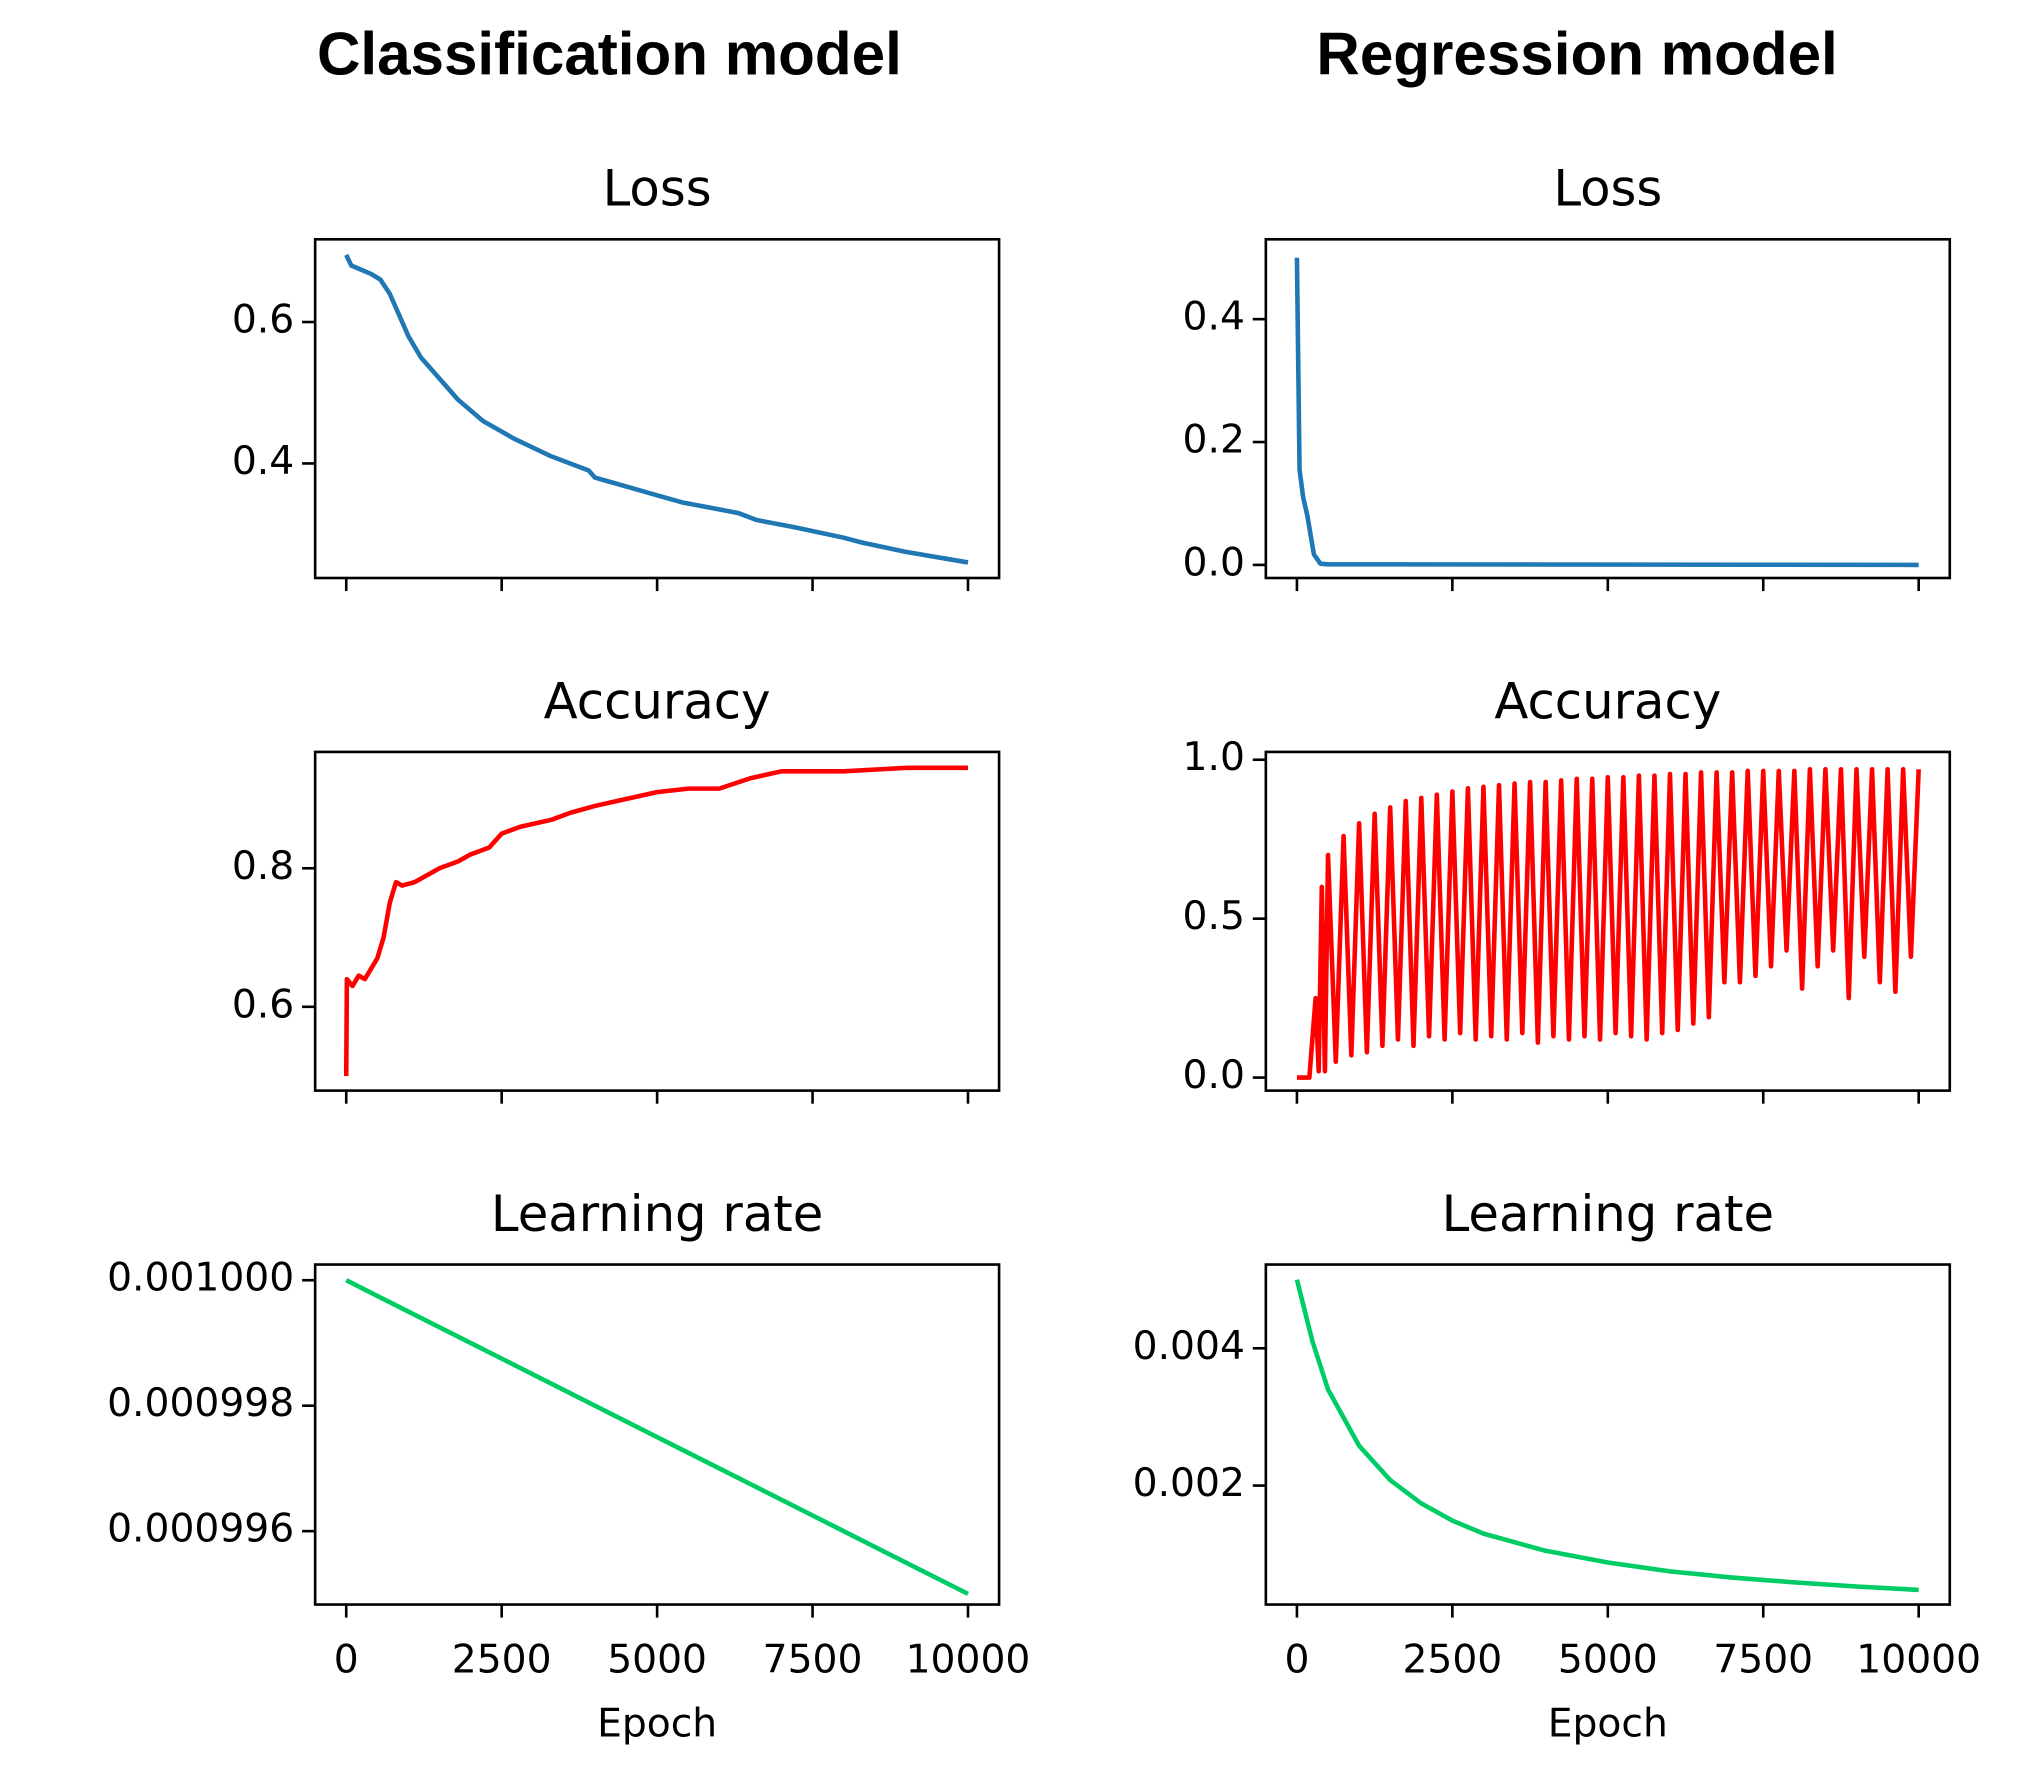 This screenshot has width=2040, height=1785. I want to click on y-tick-label: 0.000998, so click(200, 1403).